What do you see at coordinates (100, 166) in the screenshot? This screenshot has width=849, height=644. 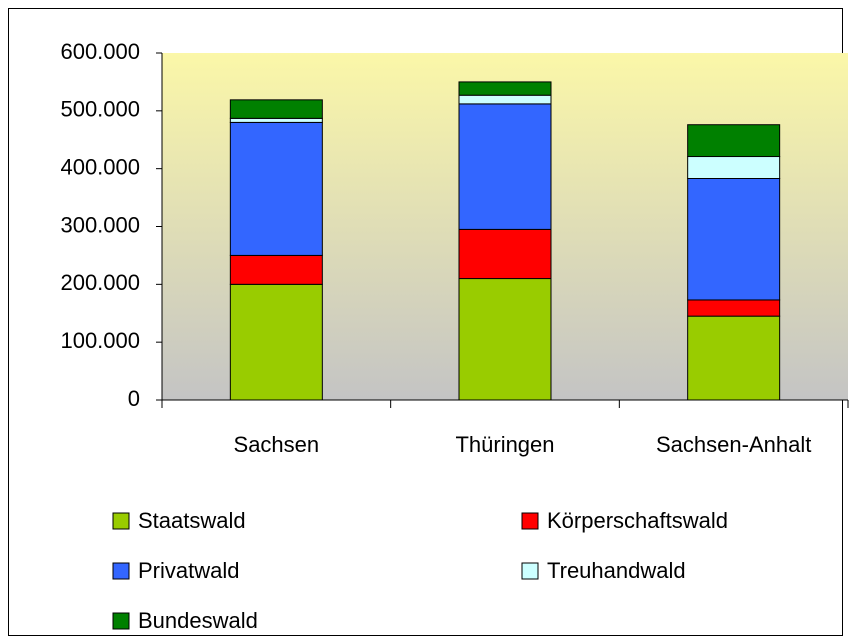 I see `y-tick-label: 400.000` at bounding box center [100, 166].